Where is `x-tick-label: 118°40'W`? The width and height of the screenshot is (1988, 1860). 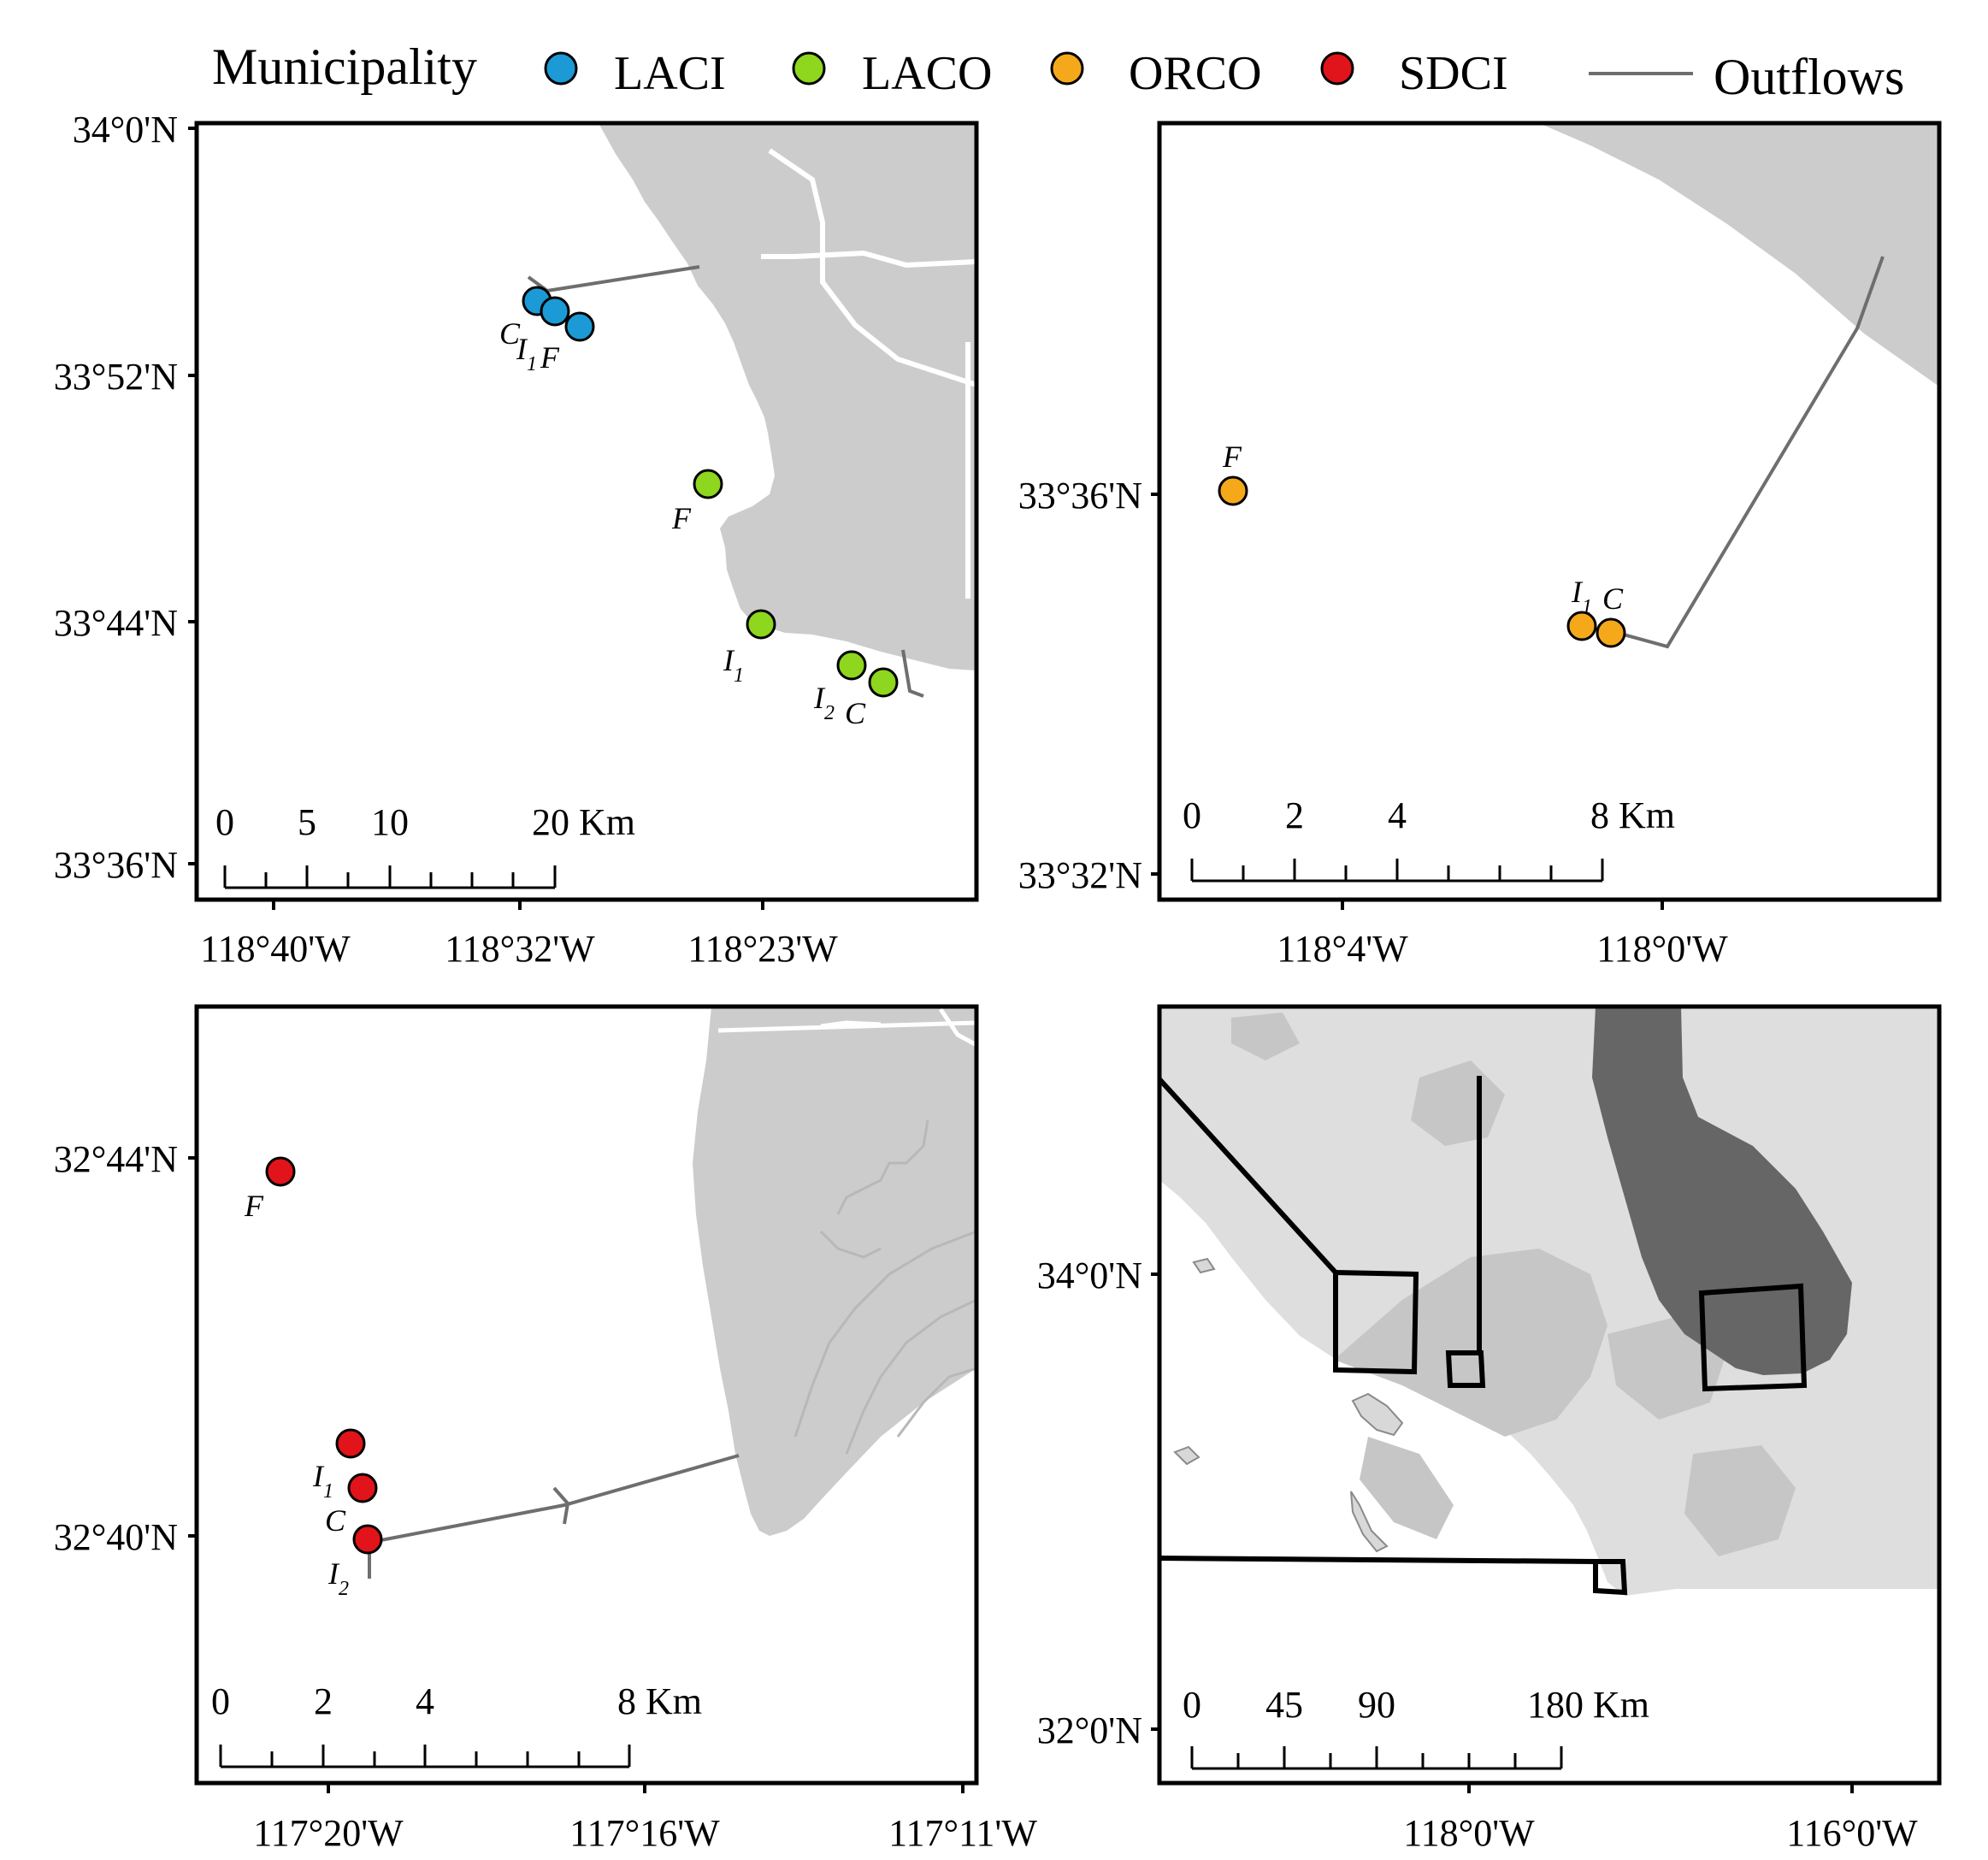 x-tick-label: 118°40'W is located at coordinates (275, 949).